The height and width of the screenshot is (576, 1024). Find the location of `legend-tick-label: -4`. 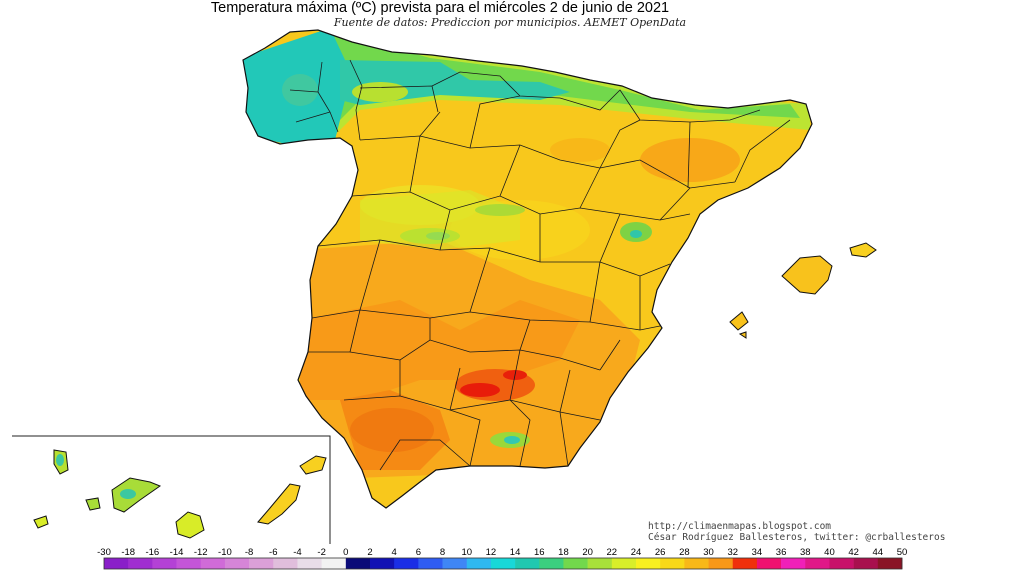

legend-tick-label: -4 is located at coordinates (297, 552).